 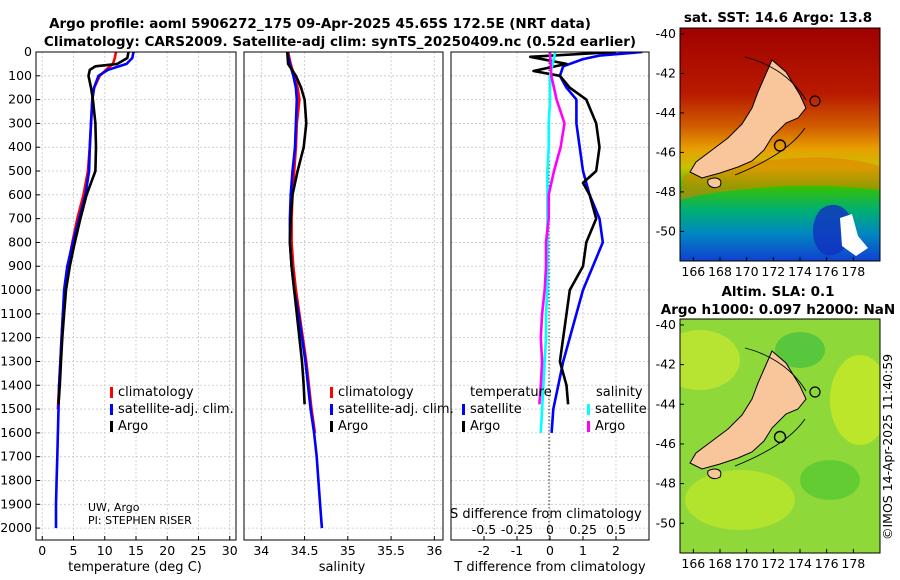 I want to click on lat-tick-label: -40, so click(x=666, y=324).